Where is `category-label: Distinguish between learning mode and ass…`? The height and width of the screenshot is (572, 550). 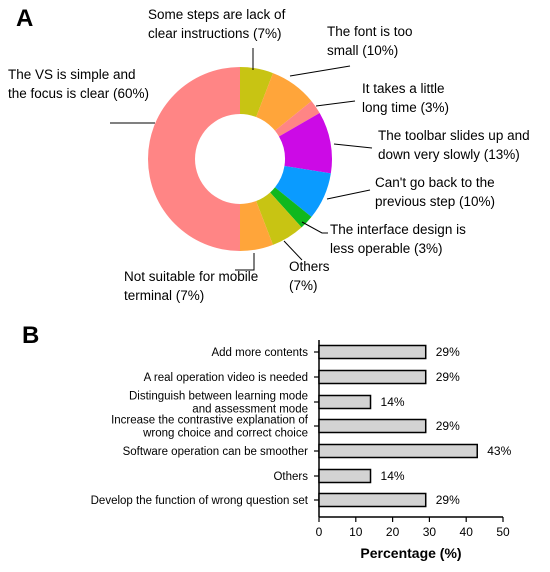
category-label: Distinguish between learning mode and ass… is located at coordinates (218, 403).